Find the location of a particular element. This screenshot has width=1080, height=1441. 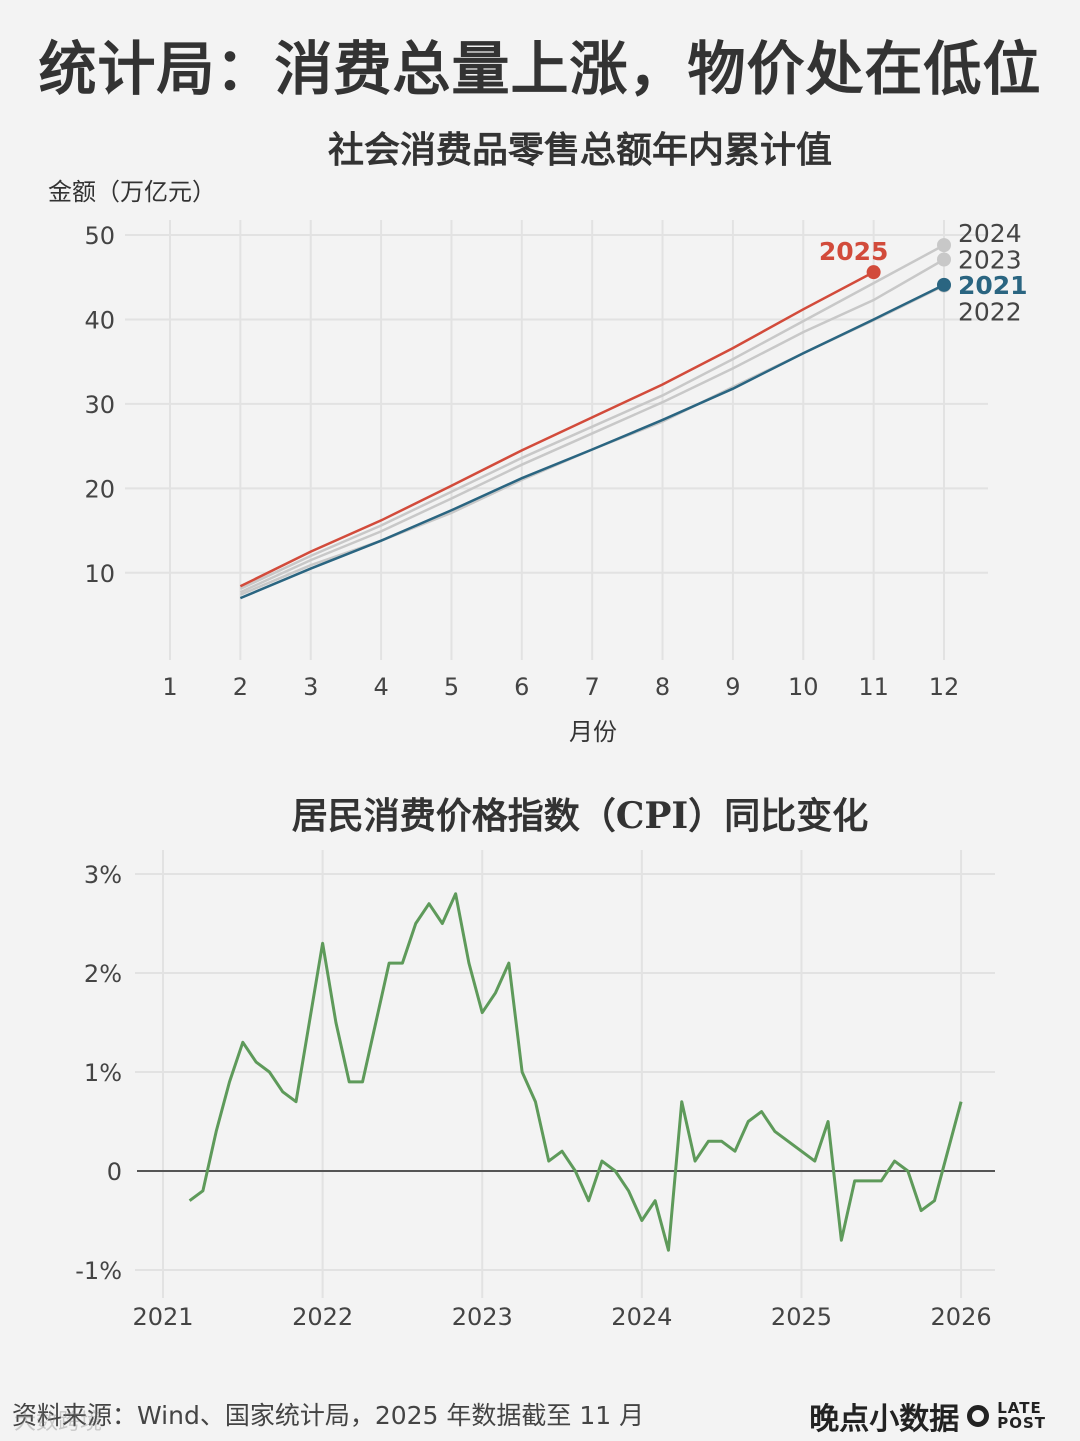

x-tick-label: 10 is located at coordinates (803, 687).